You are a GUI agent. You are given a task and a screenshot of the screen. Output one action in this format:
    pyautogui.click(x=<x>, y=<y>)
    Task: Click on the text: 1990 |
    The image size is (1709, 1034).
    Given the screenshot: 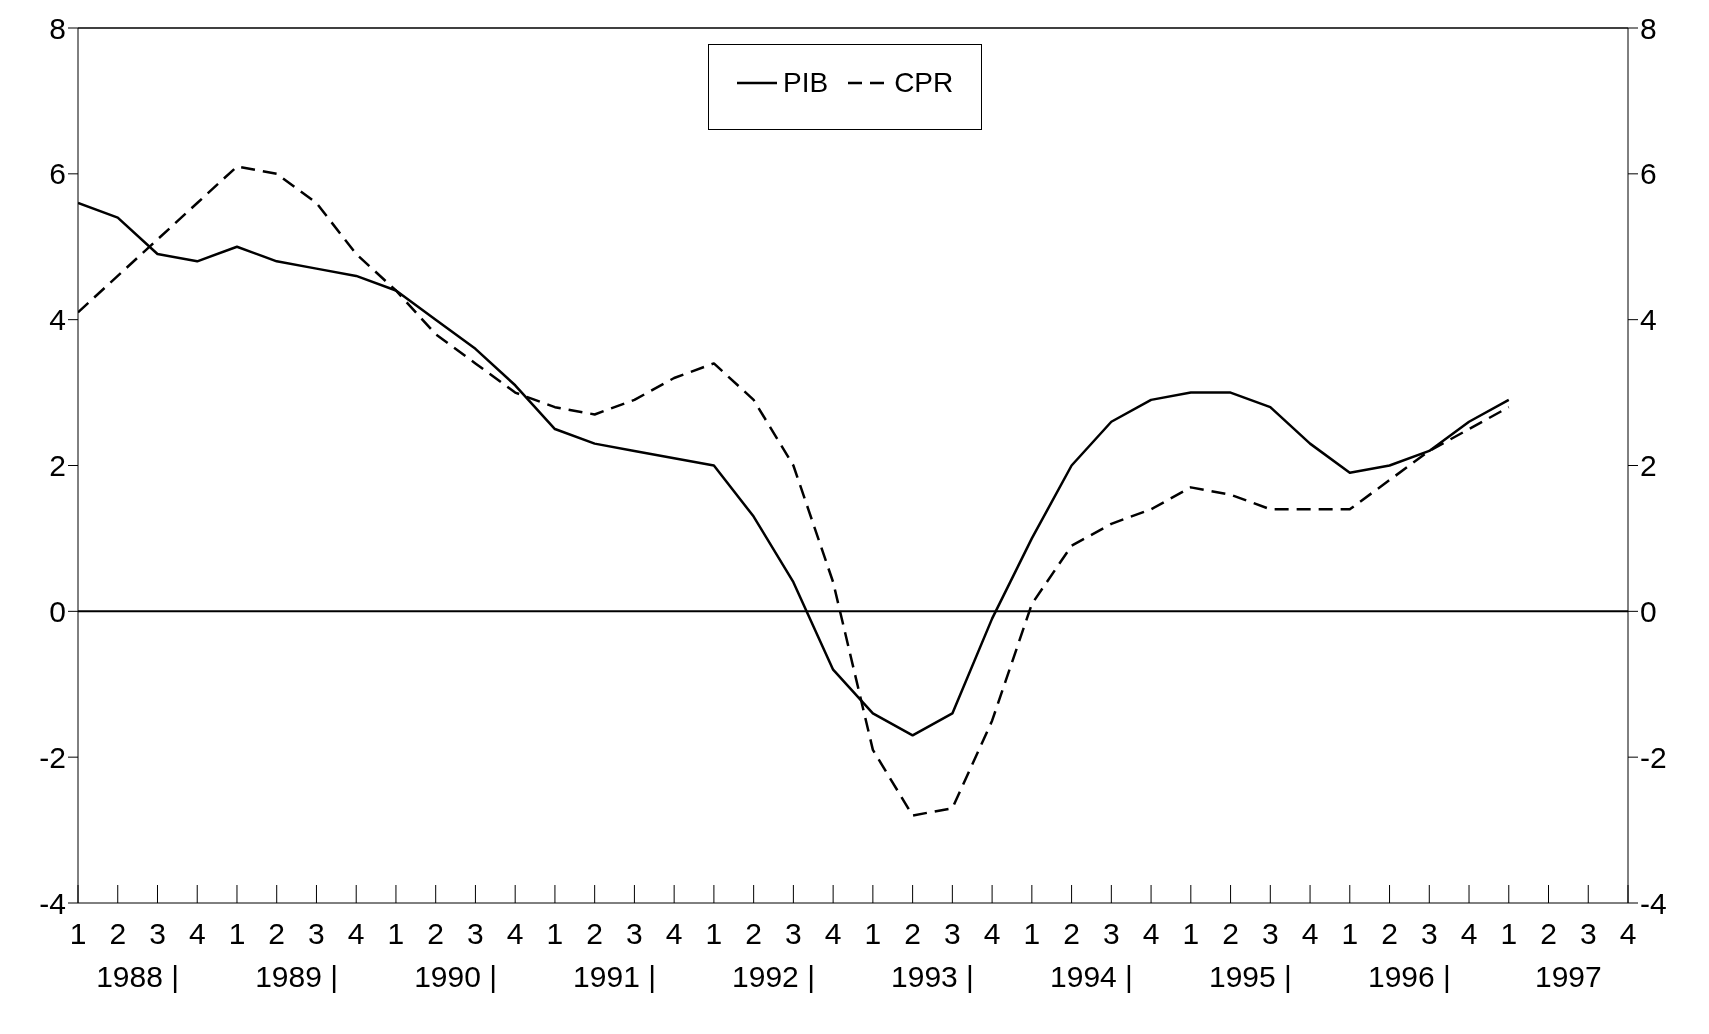 What is the action you would take?
    pyautogui.click(x=455, y=977)
    